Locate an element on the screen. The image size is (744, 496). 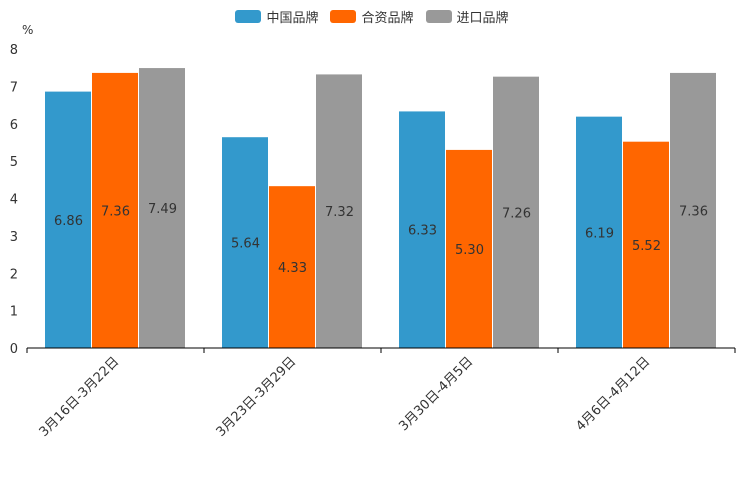
y-tick-label: 3 is located at coordinates (14, 237).